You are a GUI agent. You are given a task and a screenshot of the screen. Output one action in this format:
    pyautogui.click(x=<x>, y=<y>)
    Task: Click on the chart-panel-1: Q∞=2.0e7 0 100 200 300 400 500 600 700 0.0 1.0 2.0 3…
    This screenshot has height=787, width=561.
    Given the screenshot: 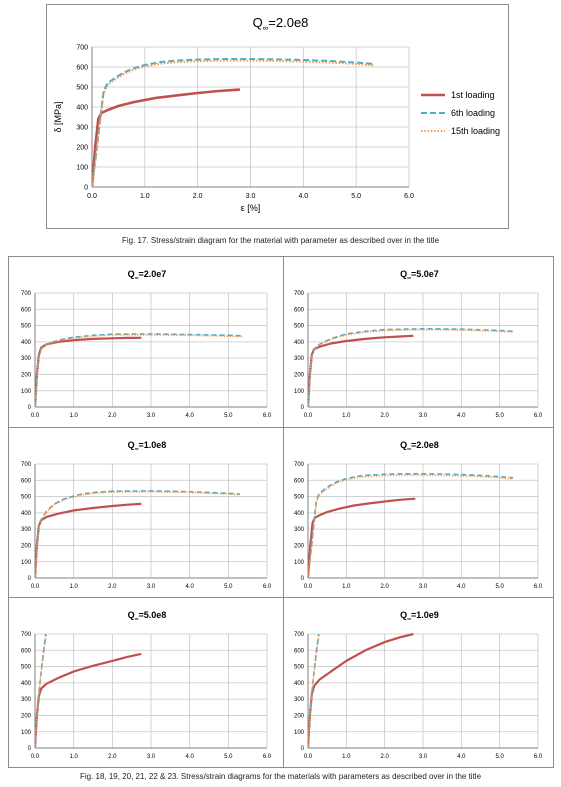 What is the action you would take?
    pyautogui.click(x=146, y=342)
    